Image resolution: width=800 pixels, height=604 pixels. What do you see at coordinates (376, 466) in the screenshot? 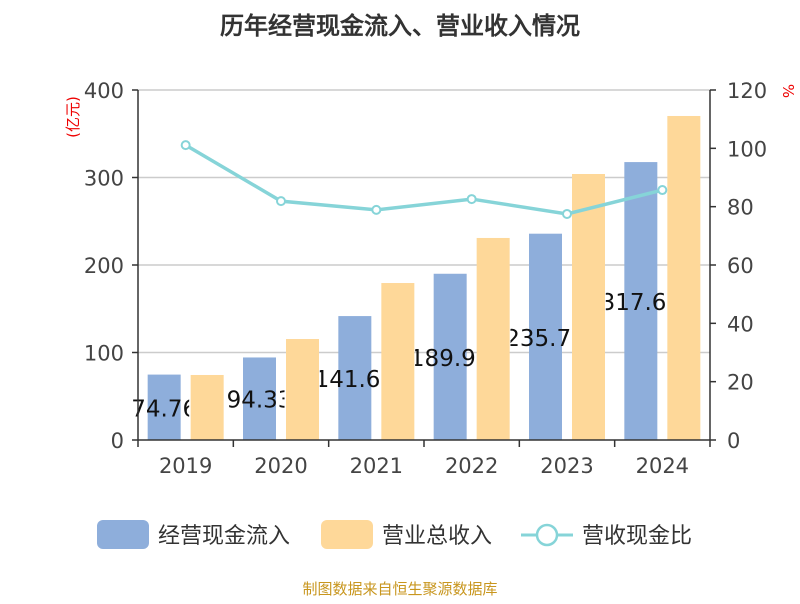
I see `x-tick-label: 2021` at bounding box center [376, 466].